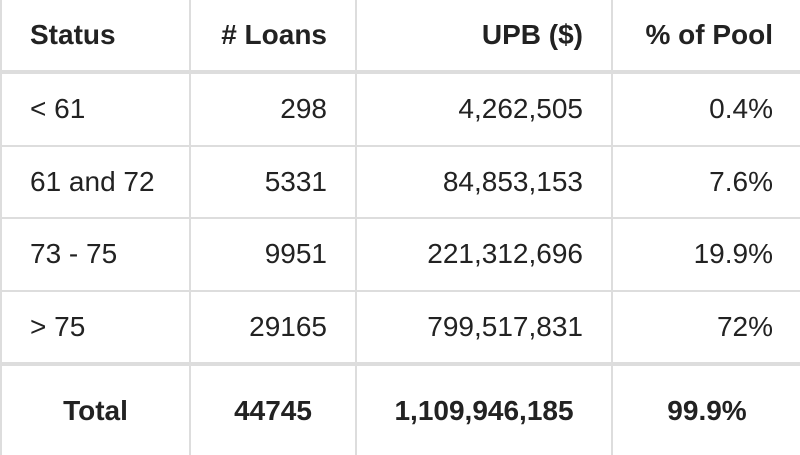 The height and width of the screenshot is (455, 800). What do you see at coordinates (95, 37) in the screenshot?
I see `header-status: Status` at bounding box center [95, 37].